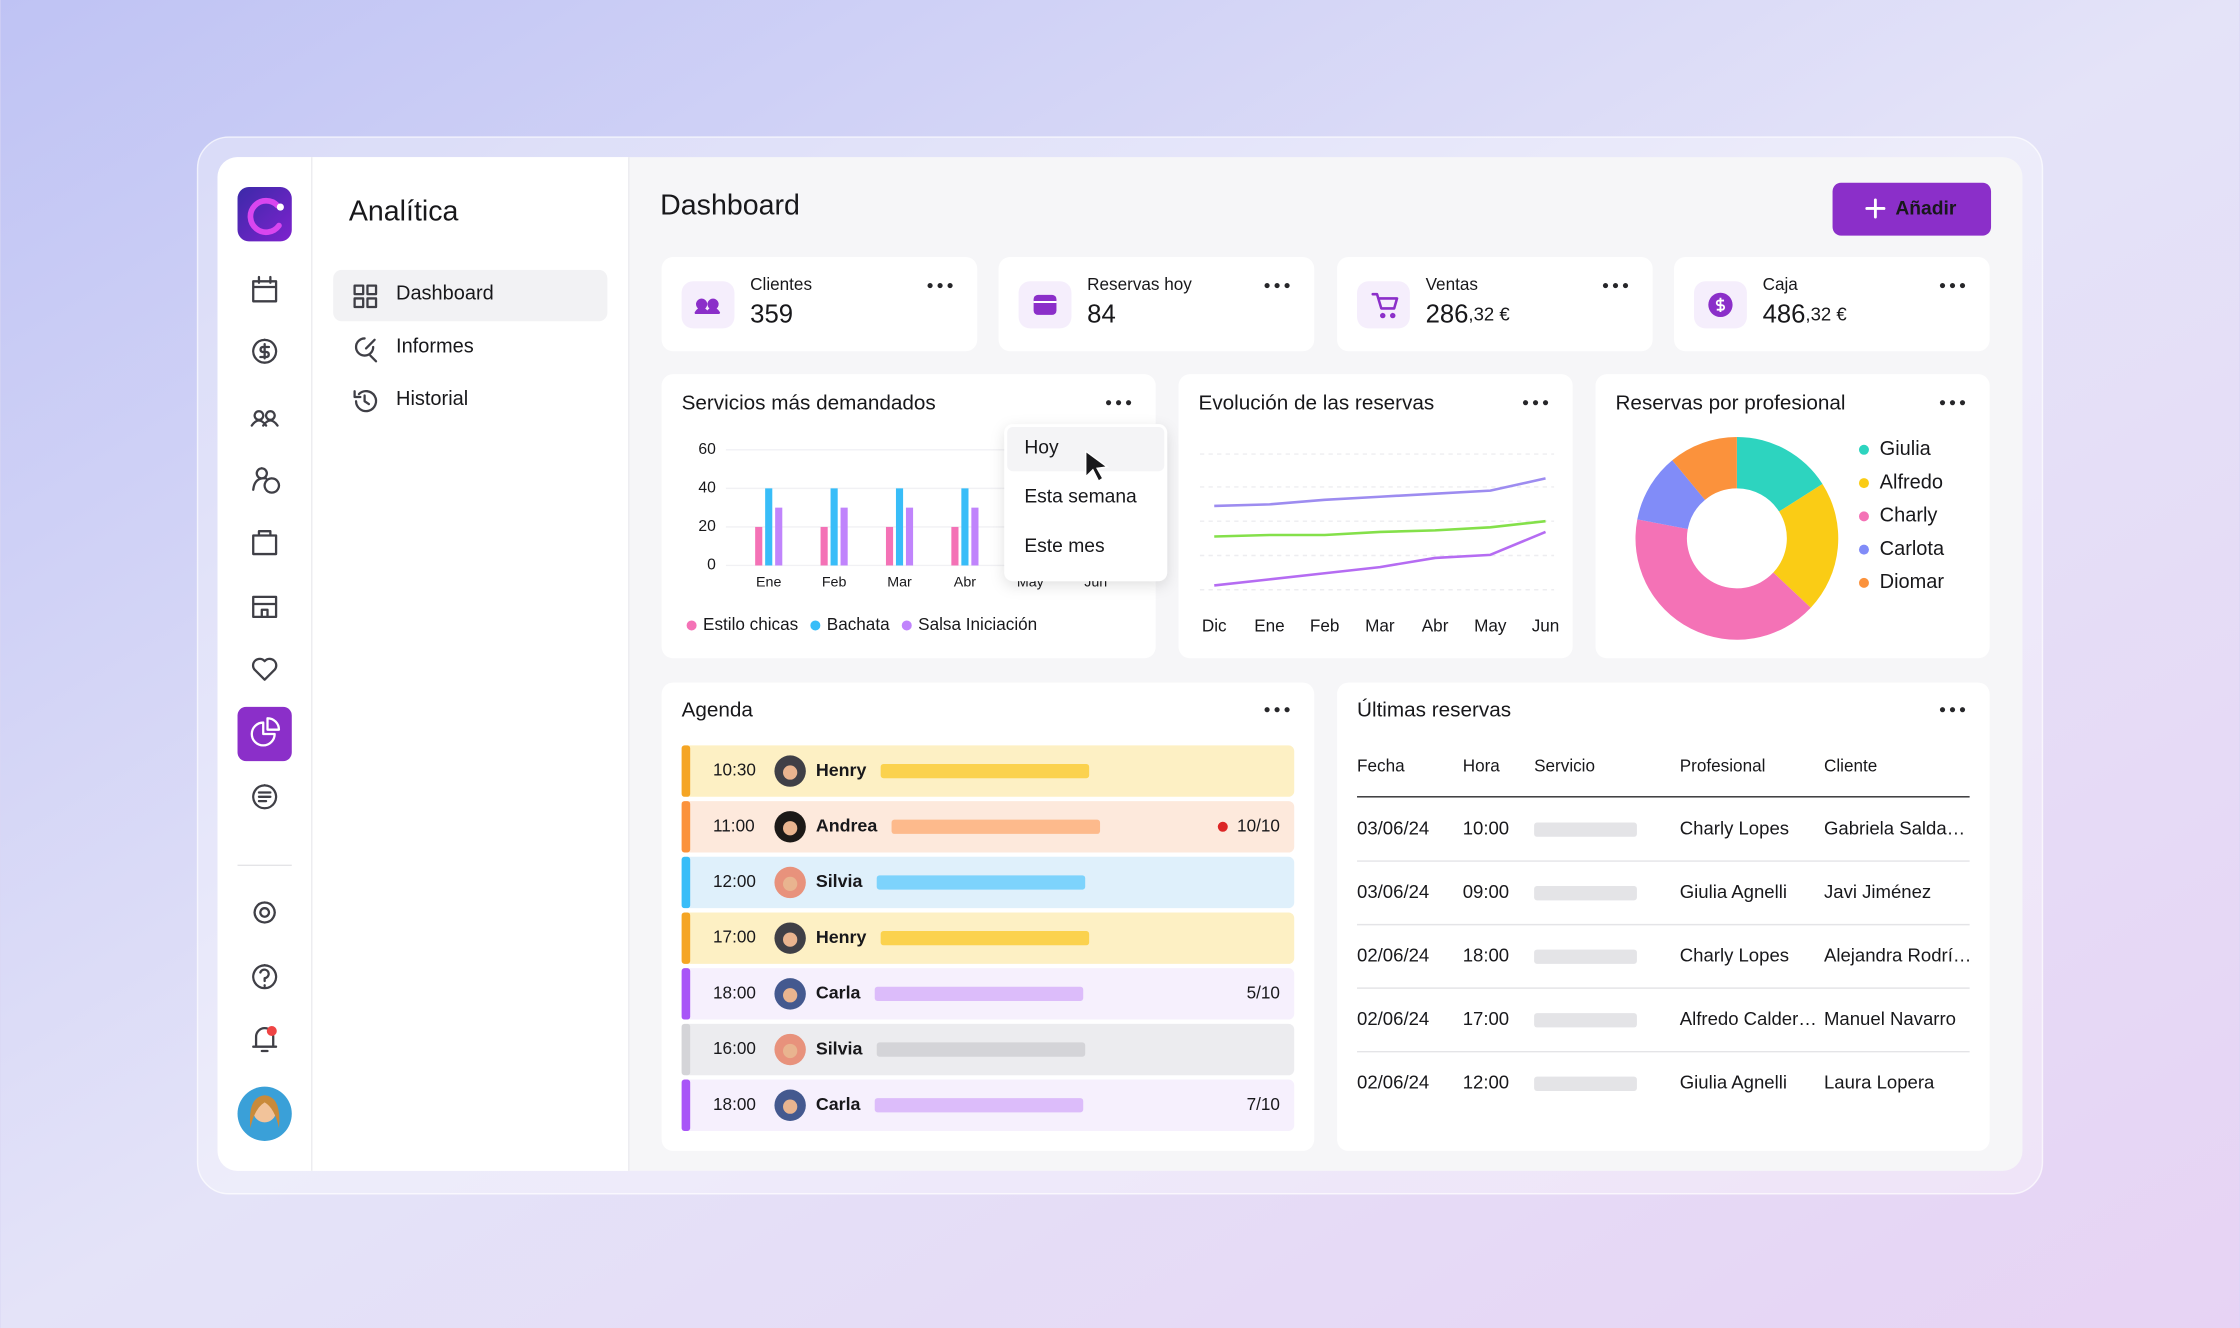 Image resolution: width=2240 pixels, height=1328 pixels. I want to click on agenda-row: 18:00 Carla 5/10, so click(988, 994).